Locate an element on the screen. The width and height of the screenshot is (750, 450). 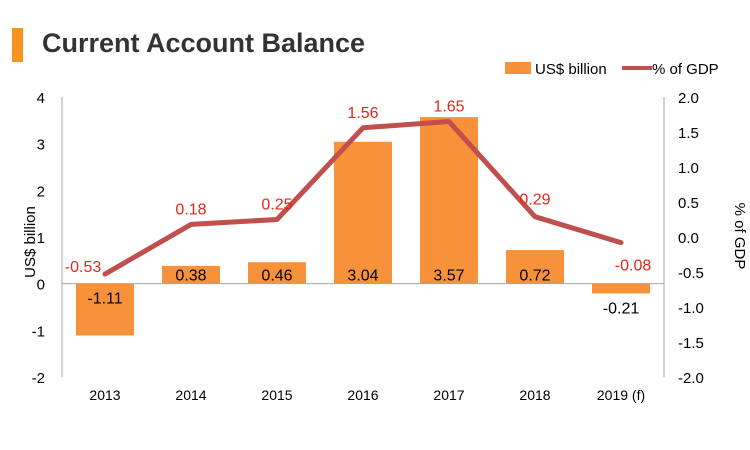
x-tick-label: 2017 is located at coordinates (448, 395).